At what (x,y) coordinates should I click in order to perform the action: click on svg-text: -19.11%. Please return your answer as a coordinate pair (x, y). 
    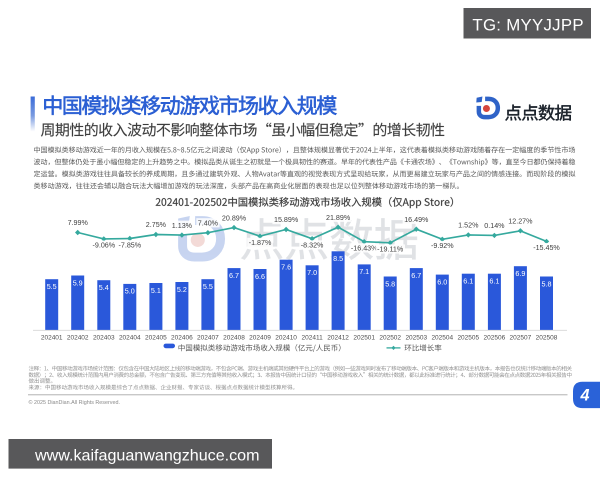
    Looking at the image, I should click on (390, 250).